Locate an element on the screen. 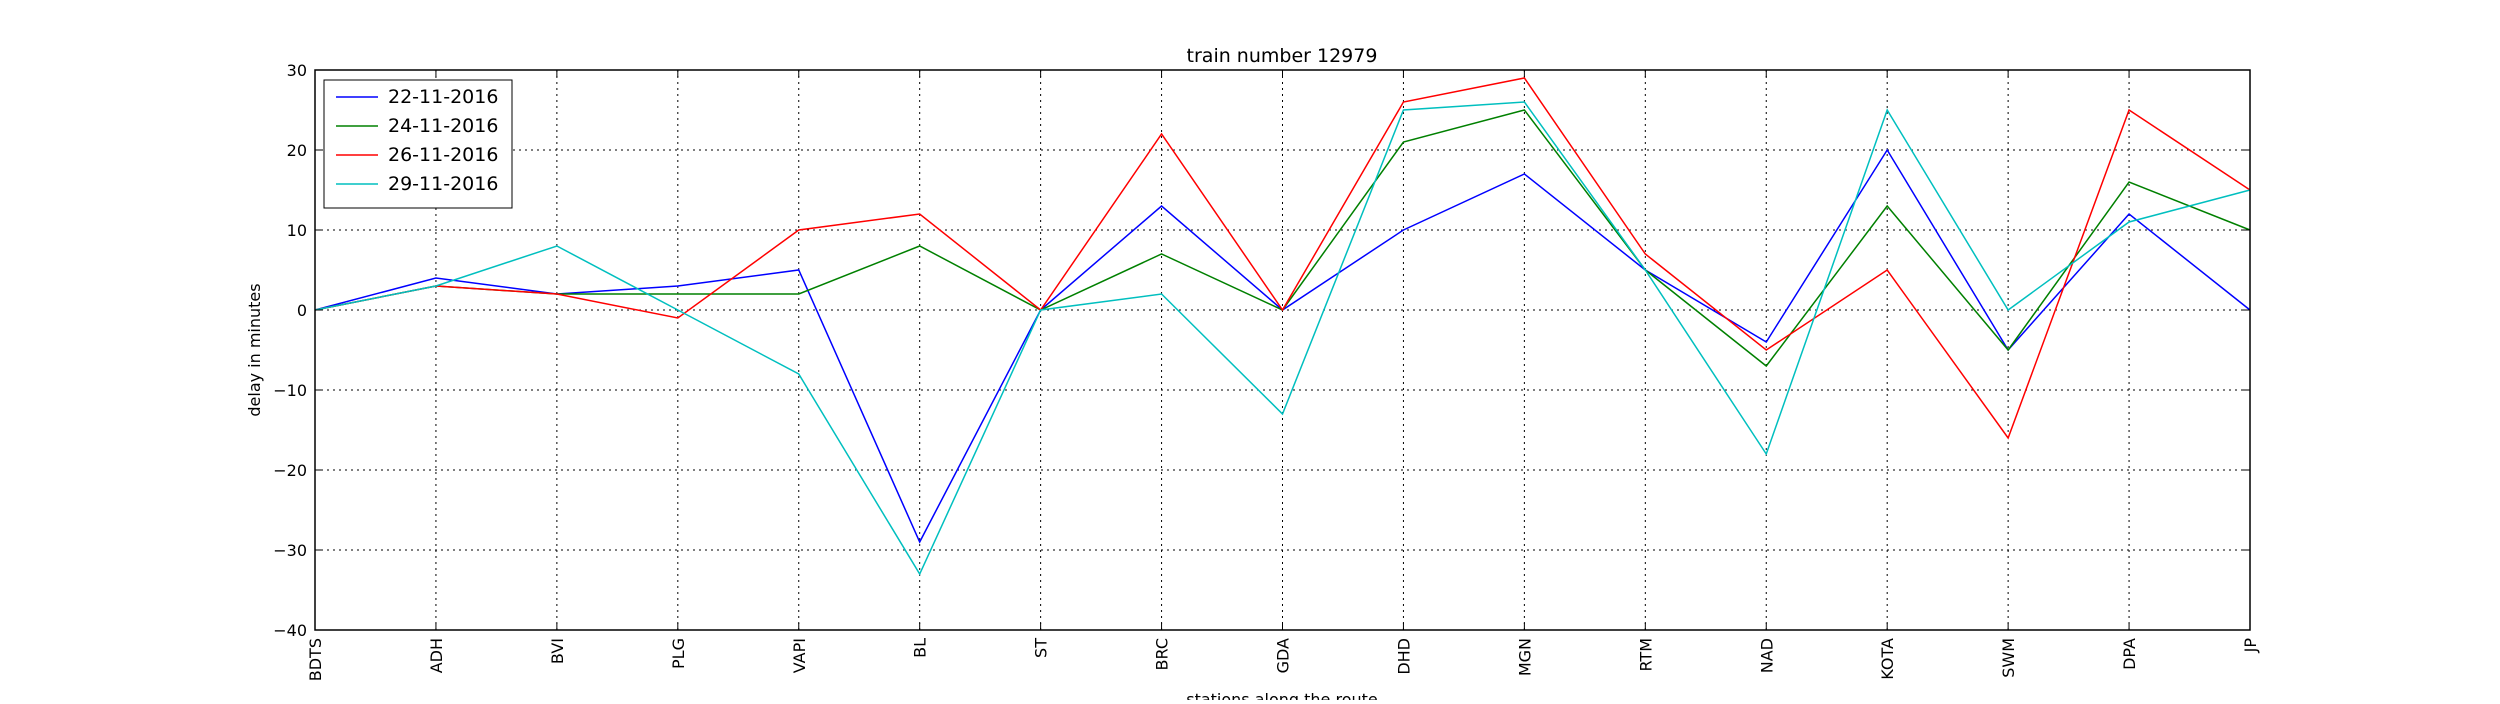 The image size is (2500, 704). legend: 22-11-2016 24-11-2016 26-11-2016 29-11-2016 is located at coordinates (418, 144).